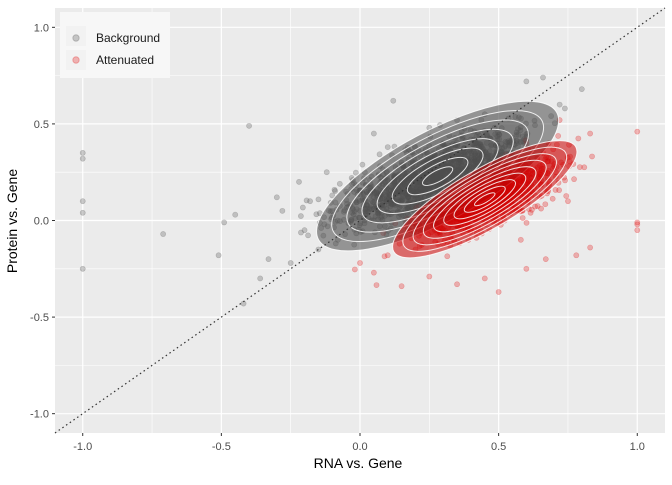 The height and width of the screenshot is (485, 672). I want to click on y-tick-label: 0.5, so click(41, 125).